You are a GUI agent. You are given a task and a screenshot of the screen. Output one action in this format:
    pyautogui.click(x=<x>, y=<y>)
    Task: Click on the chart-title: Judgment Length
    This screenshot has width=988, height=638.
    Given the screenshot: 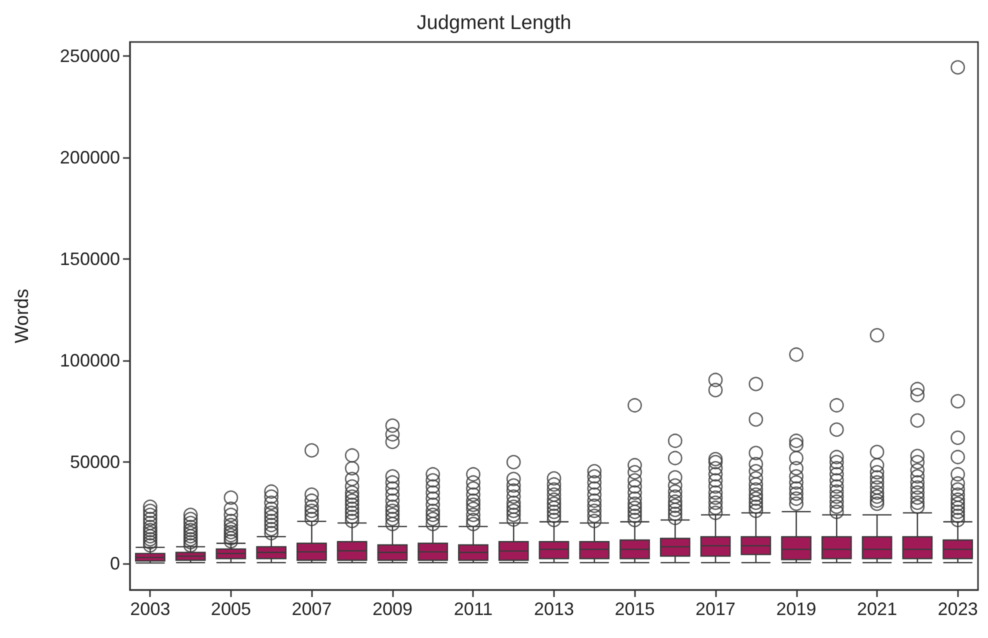 What is the action you would take?
    pyautogui.click(x=494, y=23)
    